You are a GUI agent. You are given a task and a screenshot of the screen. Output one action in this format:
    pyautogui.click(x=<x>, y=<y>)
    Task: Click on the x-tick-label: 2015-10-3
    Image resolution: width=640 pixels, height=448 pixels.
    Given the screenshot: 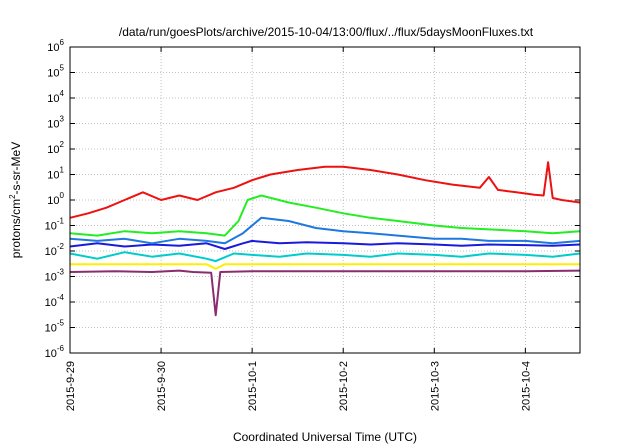 What is the action you would take?
    pyautogui.click(x=435, y=386)
    